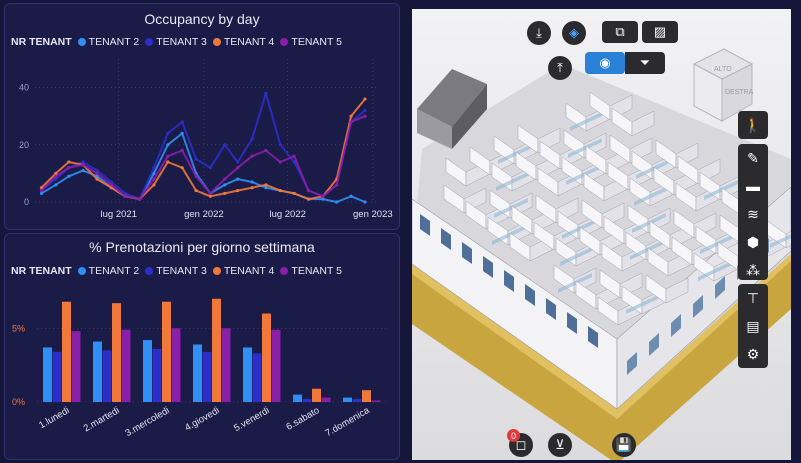 The width and height of the screenshot is (801, 463). Describe the element at coordinates (605, 63) in the screenshot. I see `target-button: ◉` at that location.